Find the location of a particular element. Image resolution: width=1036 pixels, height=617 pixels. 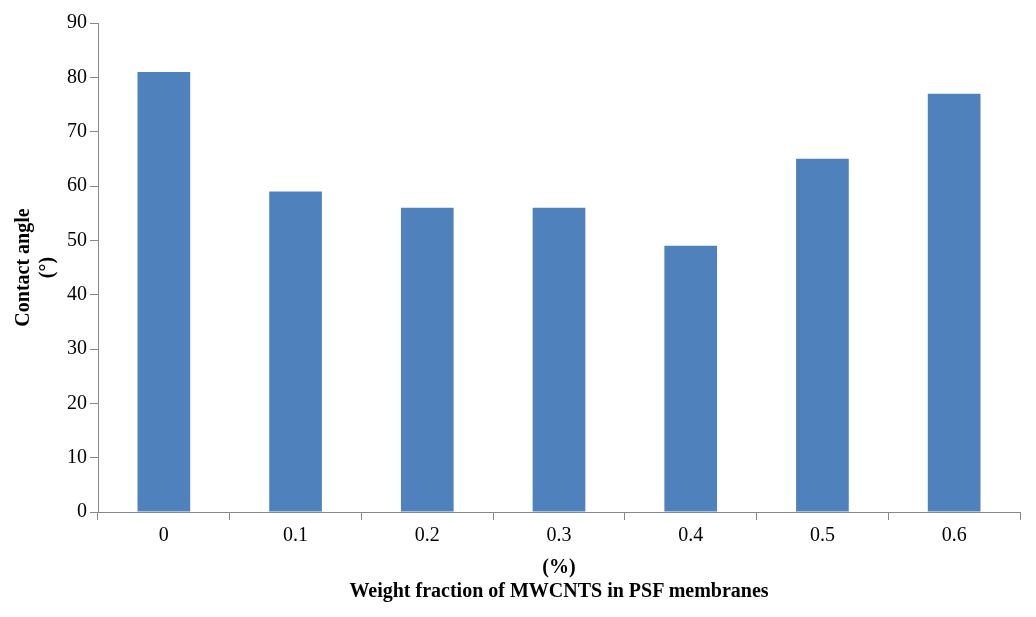

x-tick-label: 0.4 is located at coordinates (691, 534).